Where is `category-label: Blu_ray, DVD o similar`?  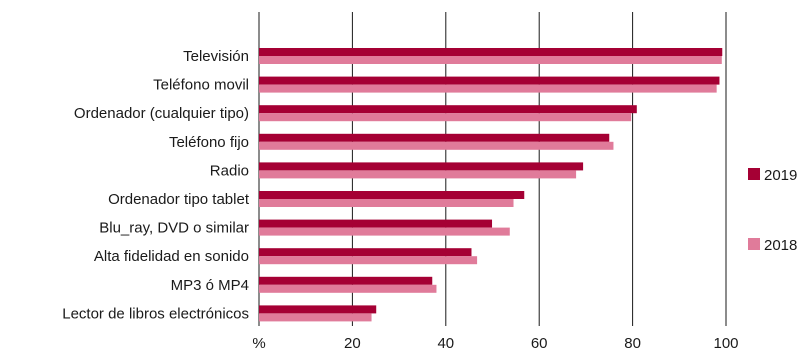
category-label: Blu_ray, DVD o similar is located at coordinates (174, 228).